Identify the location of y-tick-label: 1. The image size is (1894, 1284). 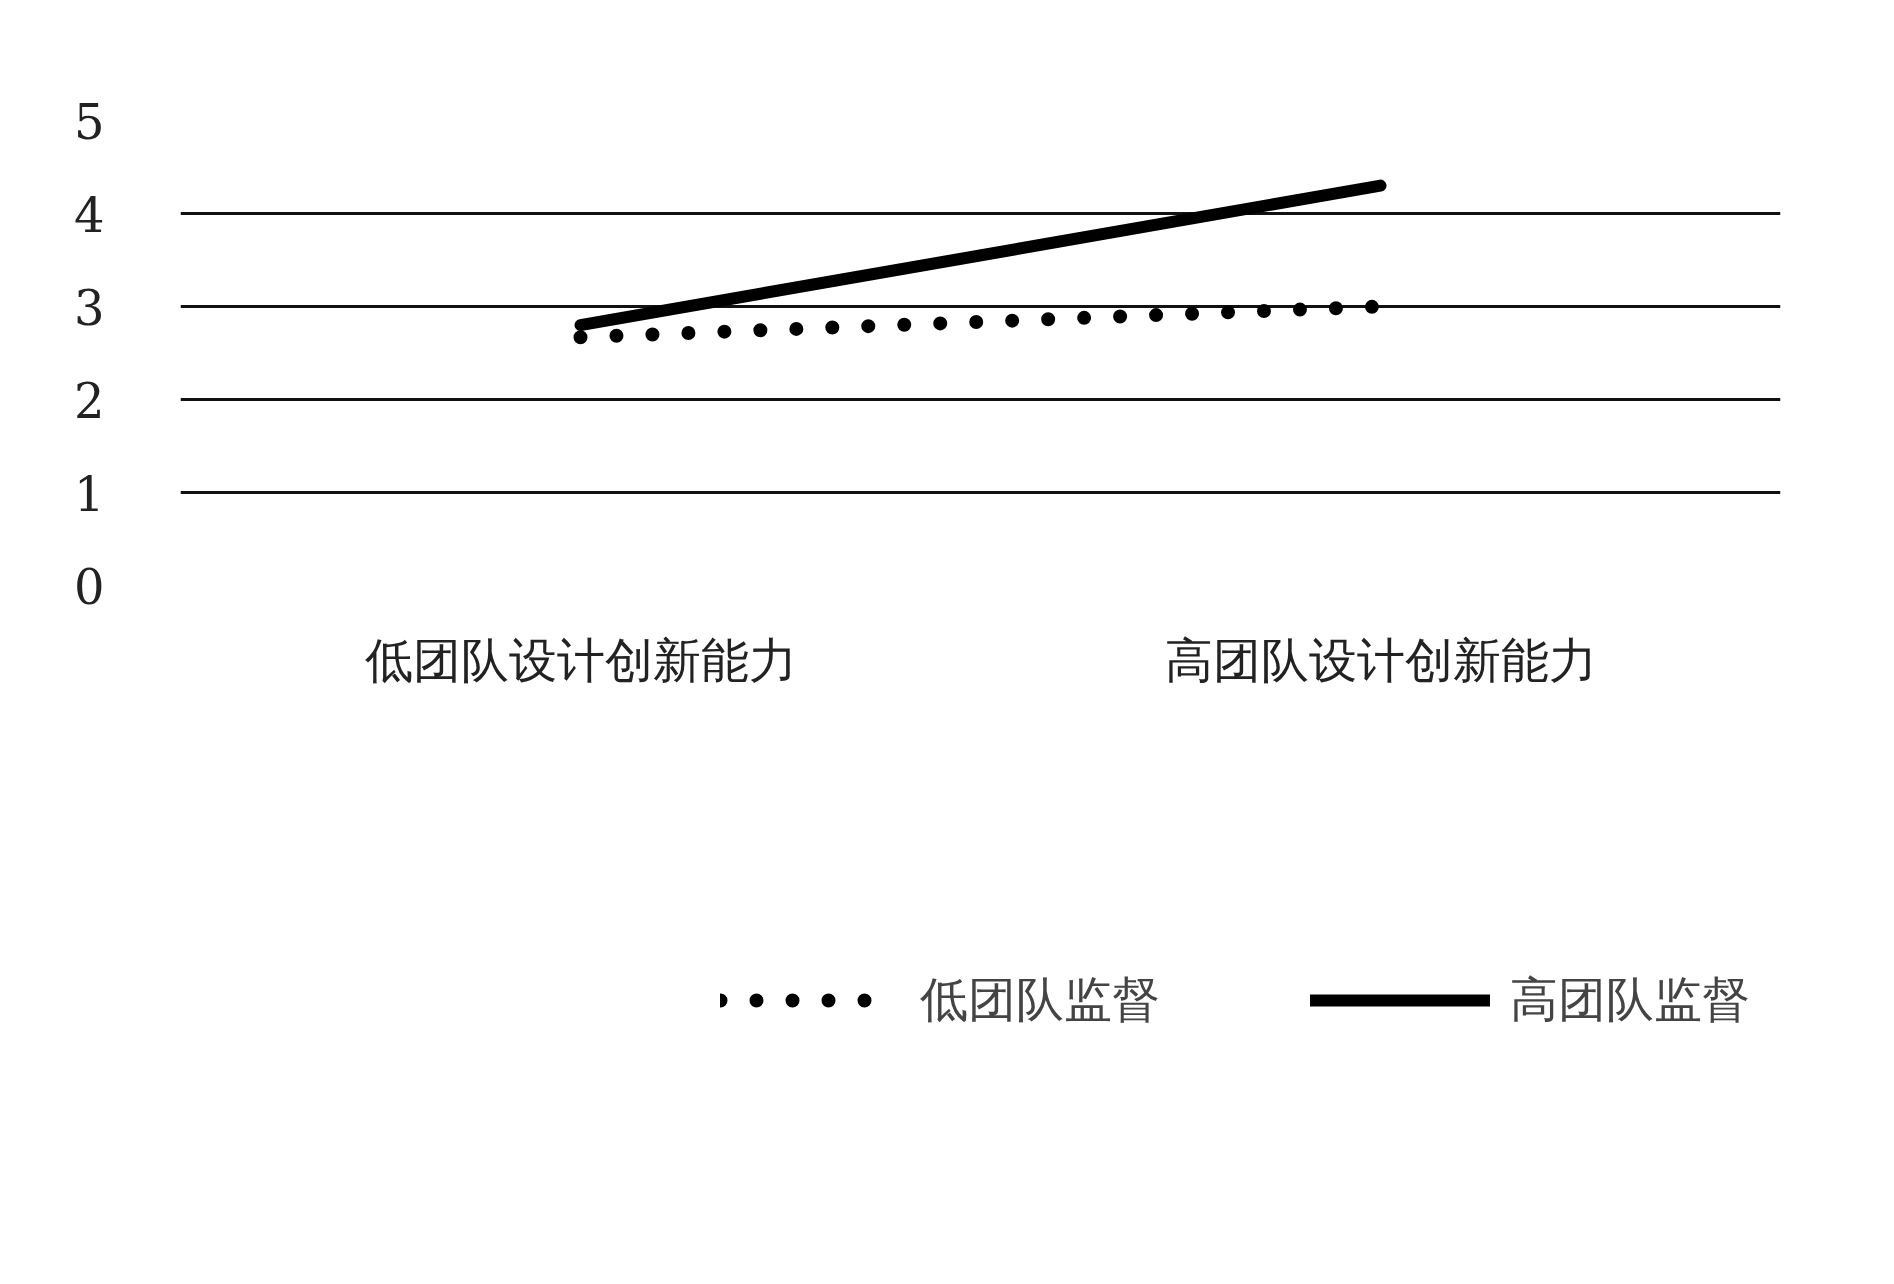
(89, 493).